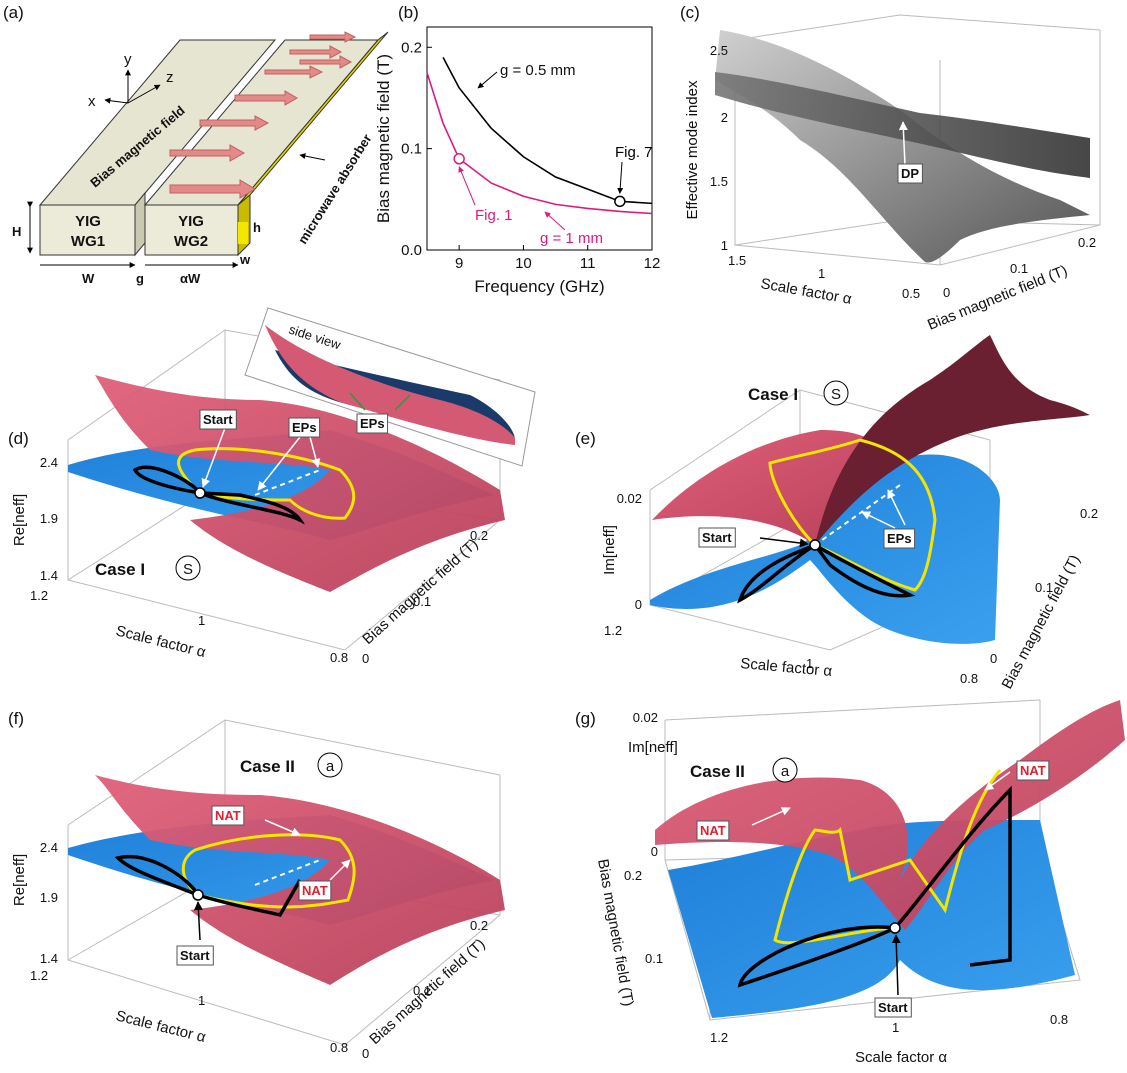 This screenshot has height=1073, width=1127. I want to click on series-line, so click(539, 143).